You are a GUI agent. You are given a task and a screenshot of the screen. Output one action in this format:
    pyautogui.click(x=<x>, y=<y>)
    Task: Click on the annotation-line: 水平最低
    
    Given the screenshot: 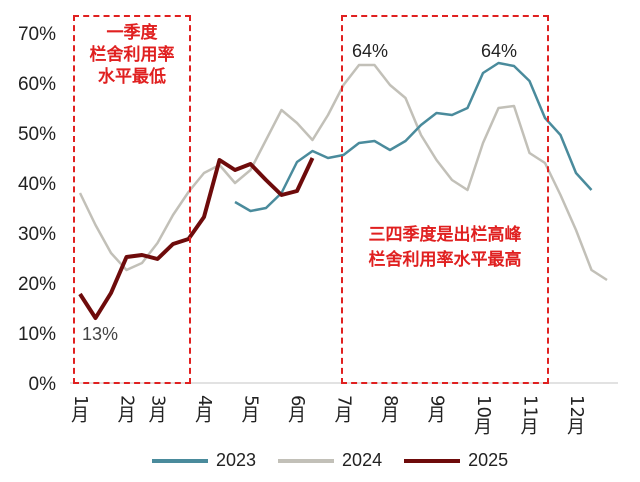 What is the action you would take?
    pyautogui.click(x=132, y=77)
    